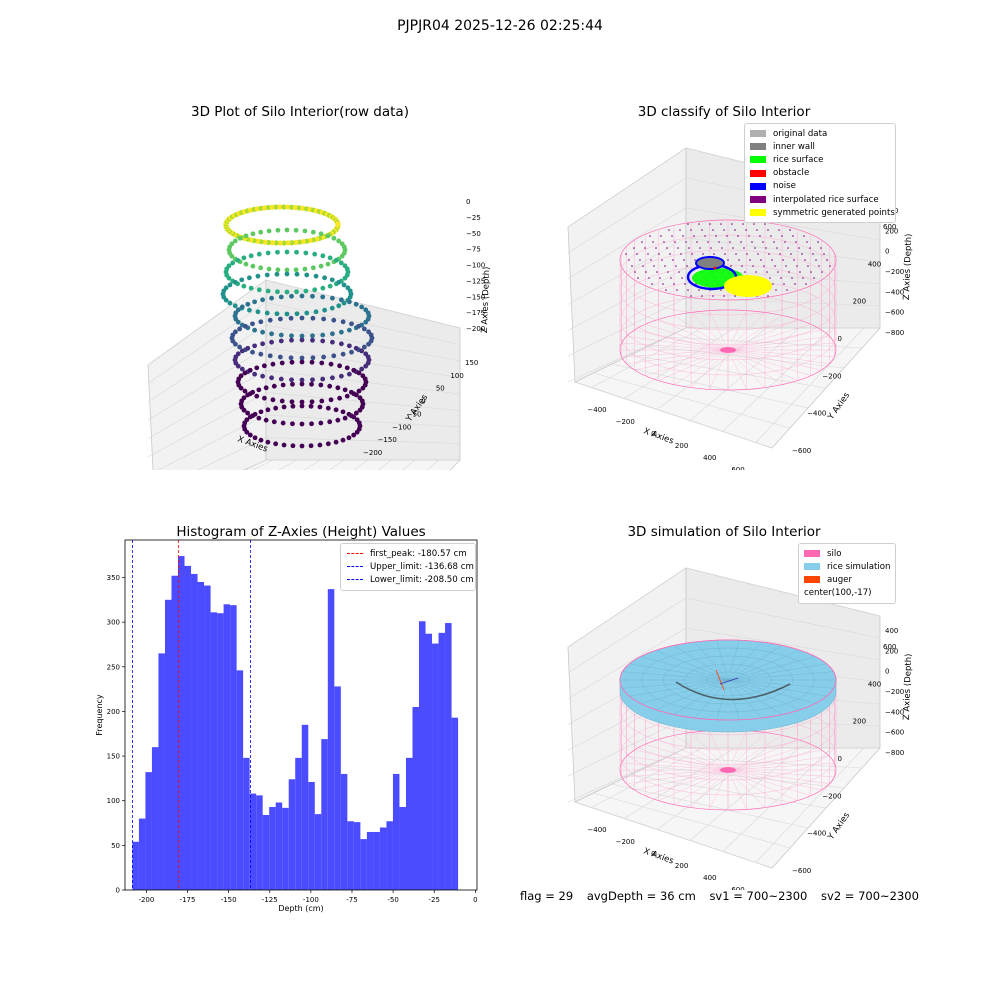 The image size is (1000, 1000). What do you see at coordinates (468, 202) in the screenshot?
I see `raw-z-tick: 0` at bounding box center [468, 202].